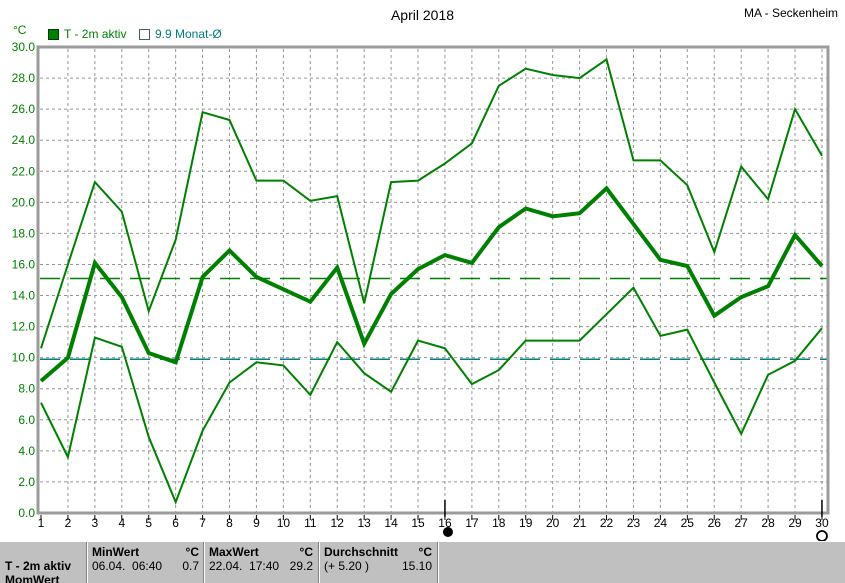 The width and height of the screenshot is (845, 583). What do you see at coordinates (306, 552) in the screenshot?
I see `max-unit: °C` at bounding box center [306, 552].